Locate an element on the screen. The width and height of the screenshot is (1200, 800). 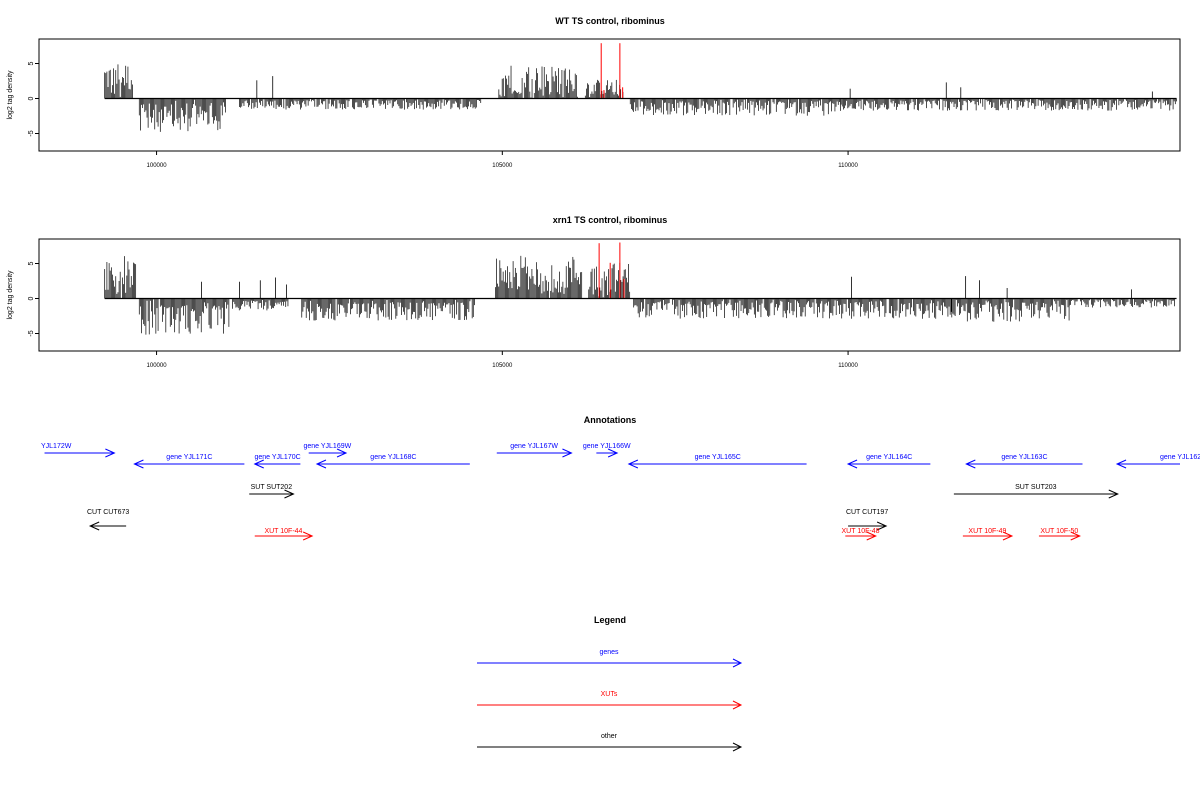
wt-track-title: WT TS control, ribominus is located at coordinates (610, 21).